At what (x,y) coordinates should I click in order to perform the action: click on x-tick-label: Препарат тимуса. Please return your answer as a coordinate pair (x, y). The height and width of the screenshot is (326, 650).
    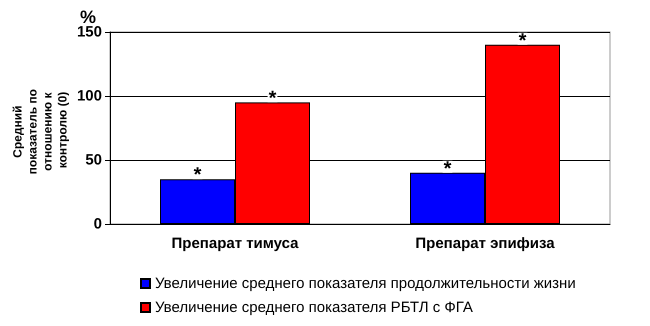
    Looking at the image, I should click on (235, 243).